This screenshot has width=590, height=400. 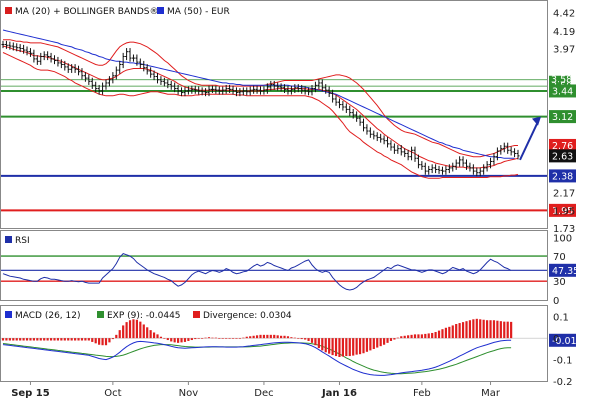 I want to click on price-tick-label-4: 1.95, so click(x=564, y=211).